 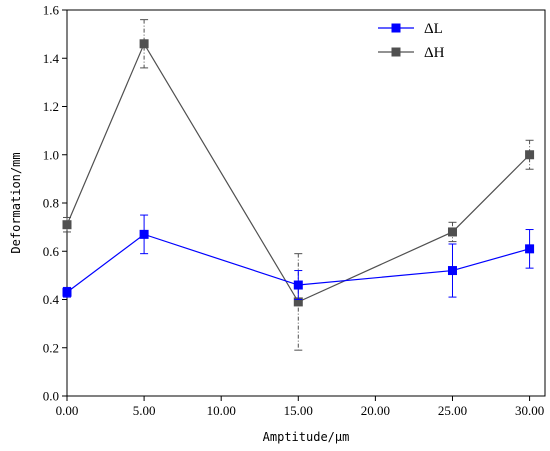 I want to click on x-tick-label: 20.00, so click(x=375, y=410).